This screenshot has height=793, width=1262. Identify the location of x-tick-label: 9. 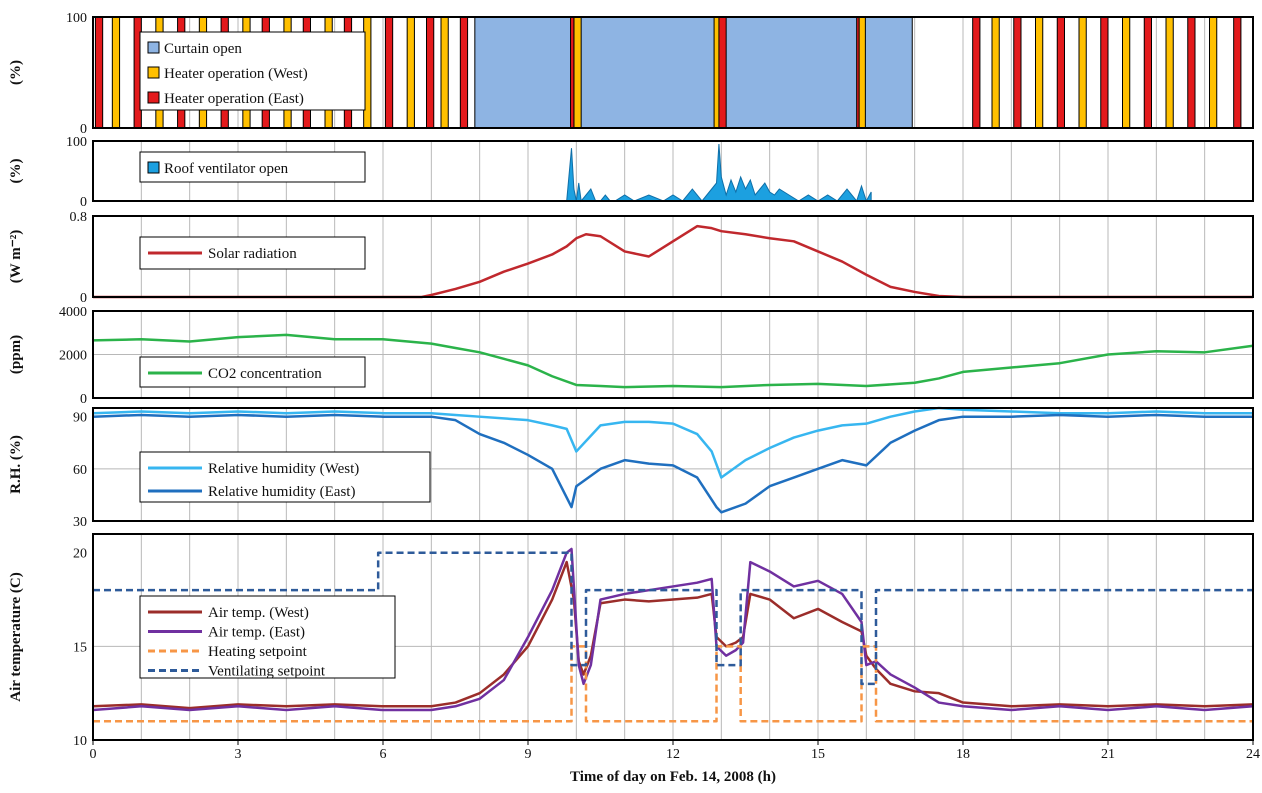
(528, 754).